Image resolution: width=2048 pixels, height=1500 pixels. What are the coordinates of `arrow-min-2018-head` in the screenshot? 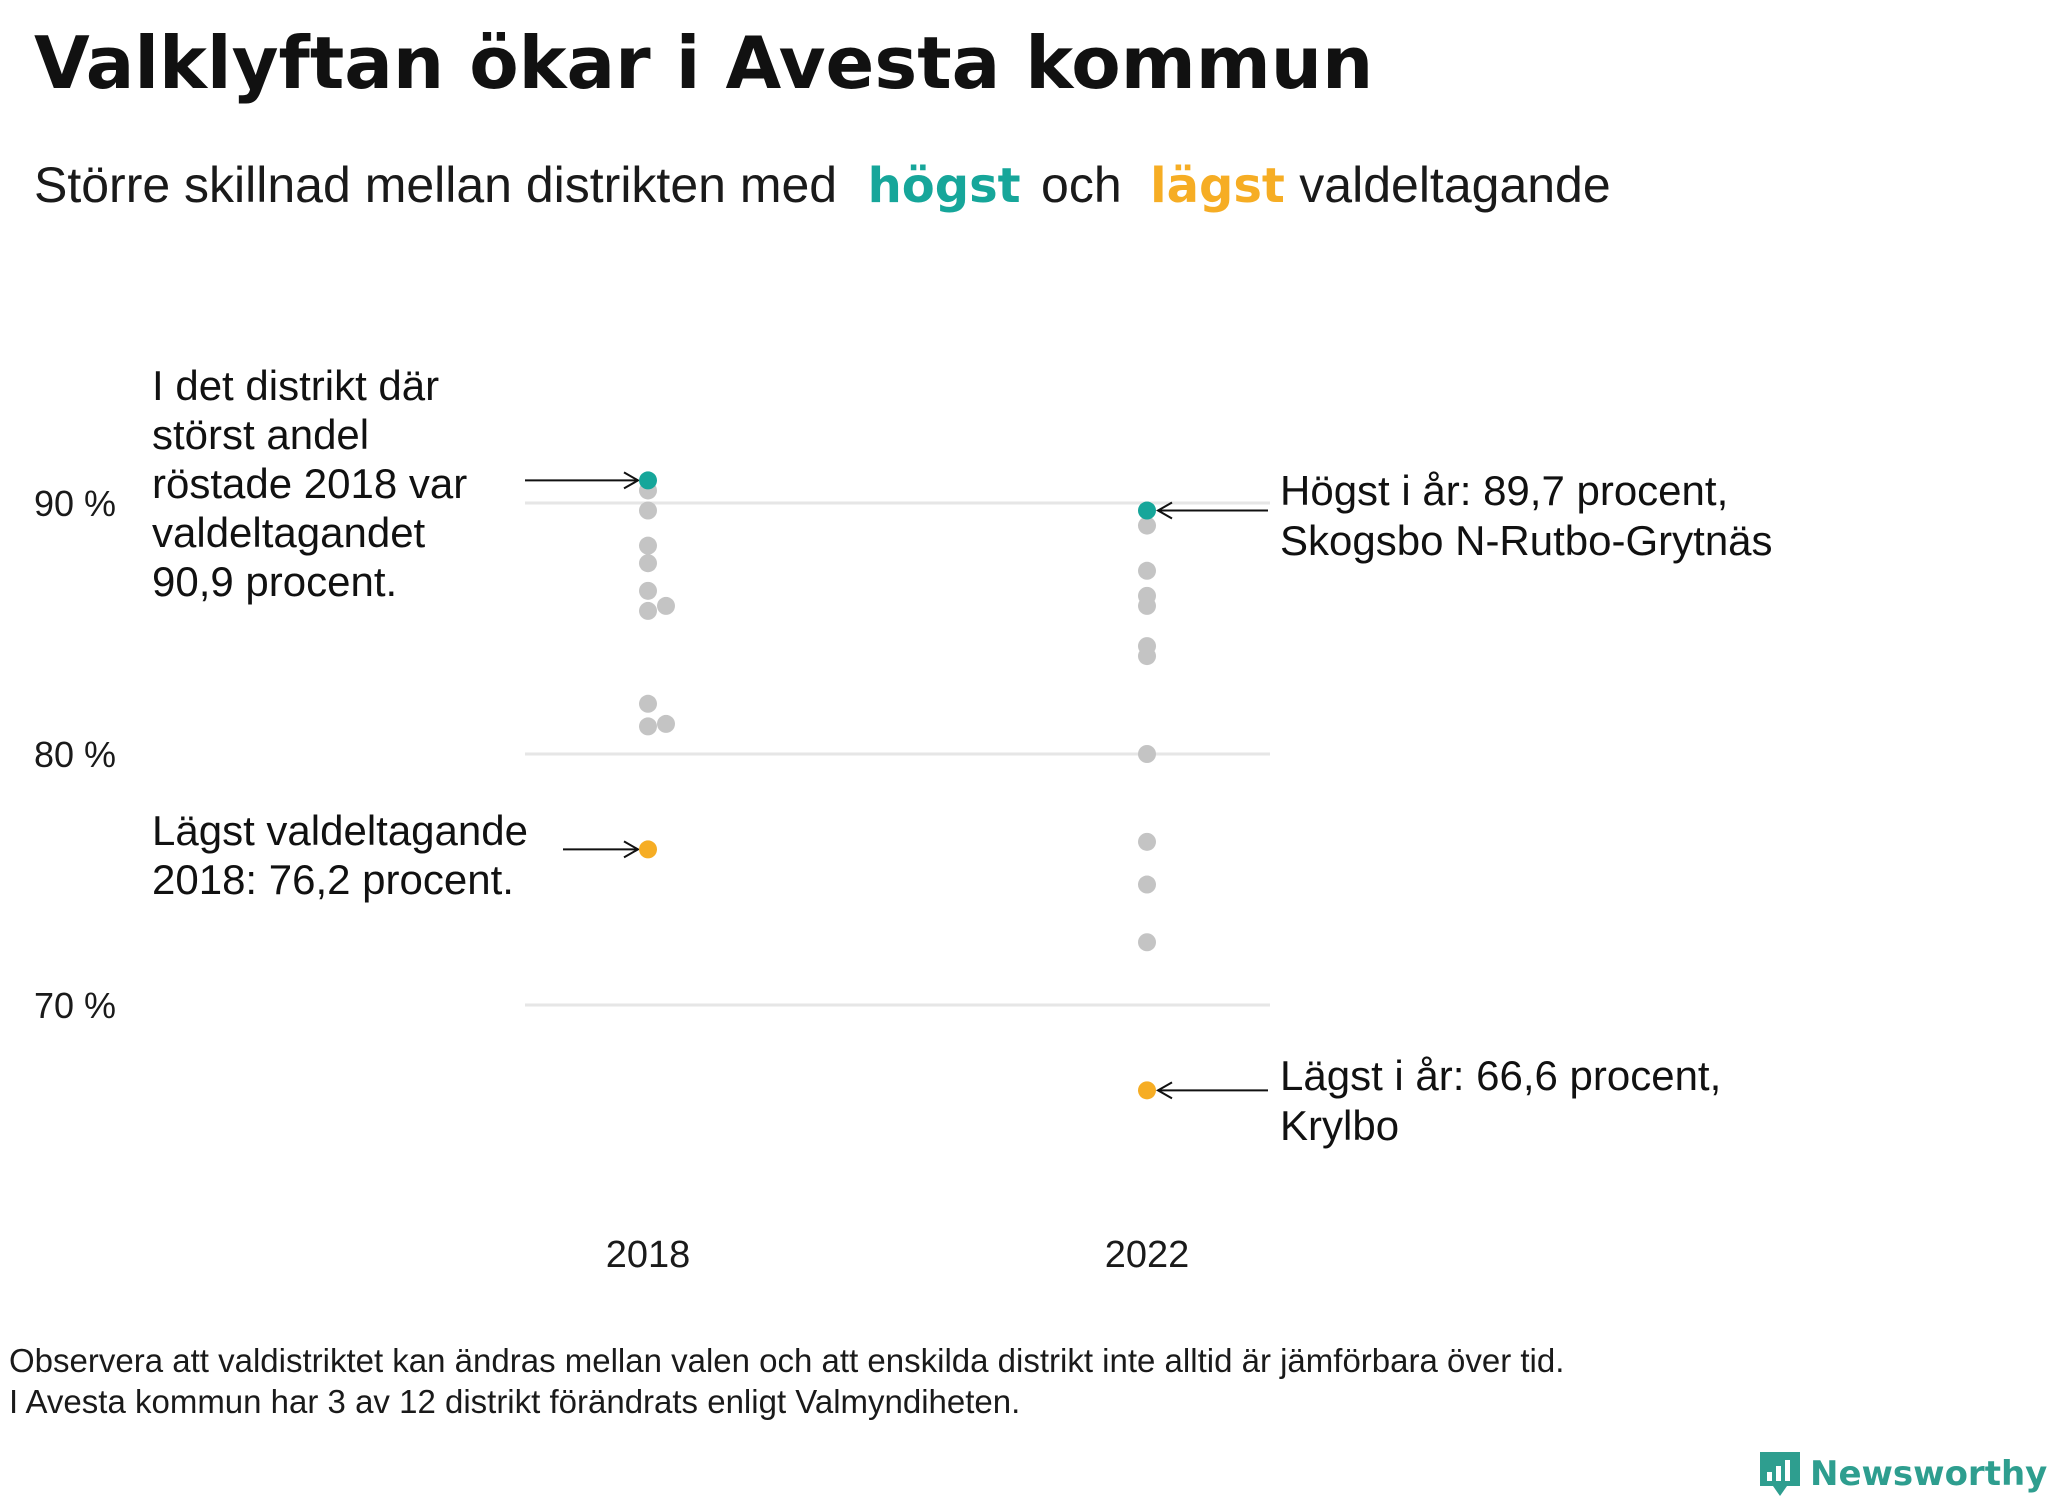 It's located at (632, 849).